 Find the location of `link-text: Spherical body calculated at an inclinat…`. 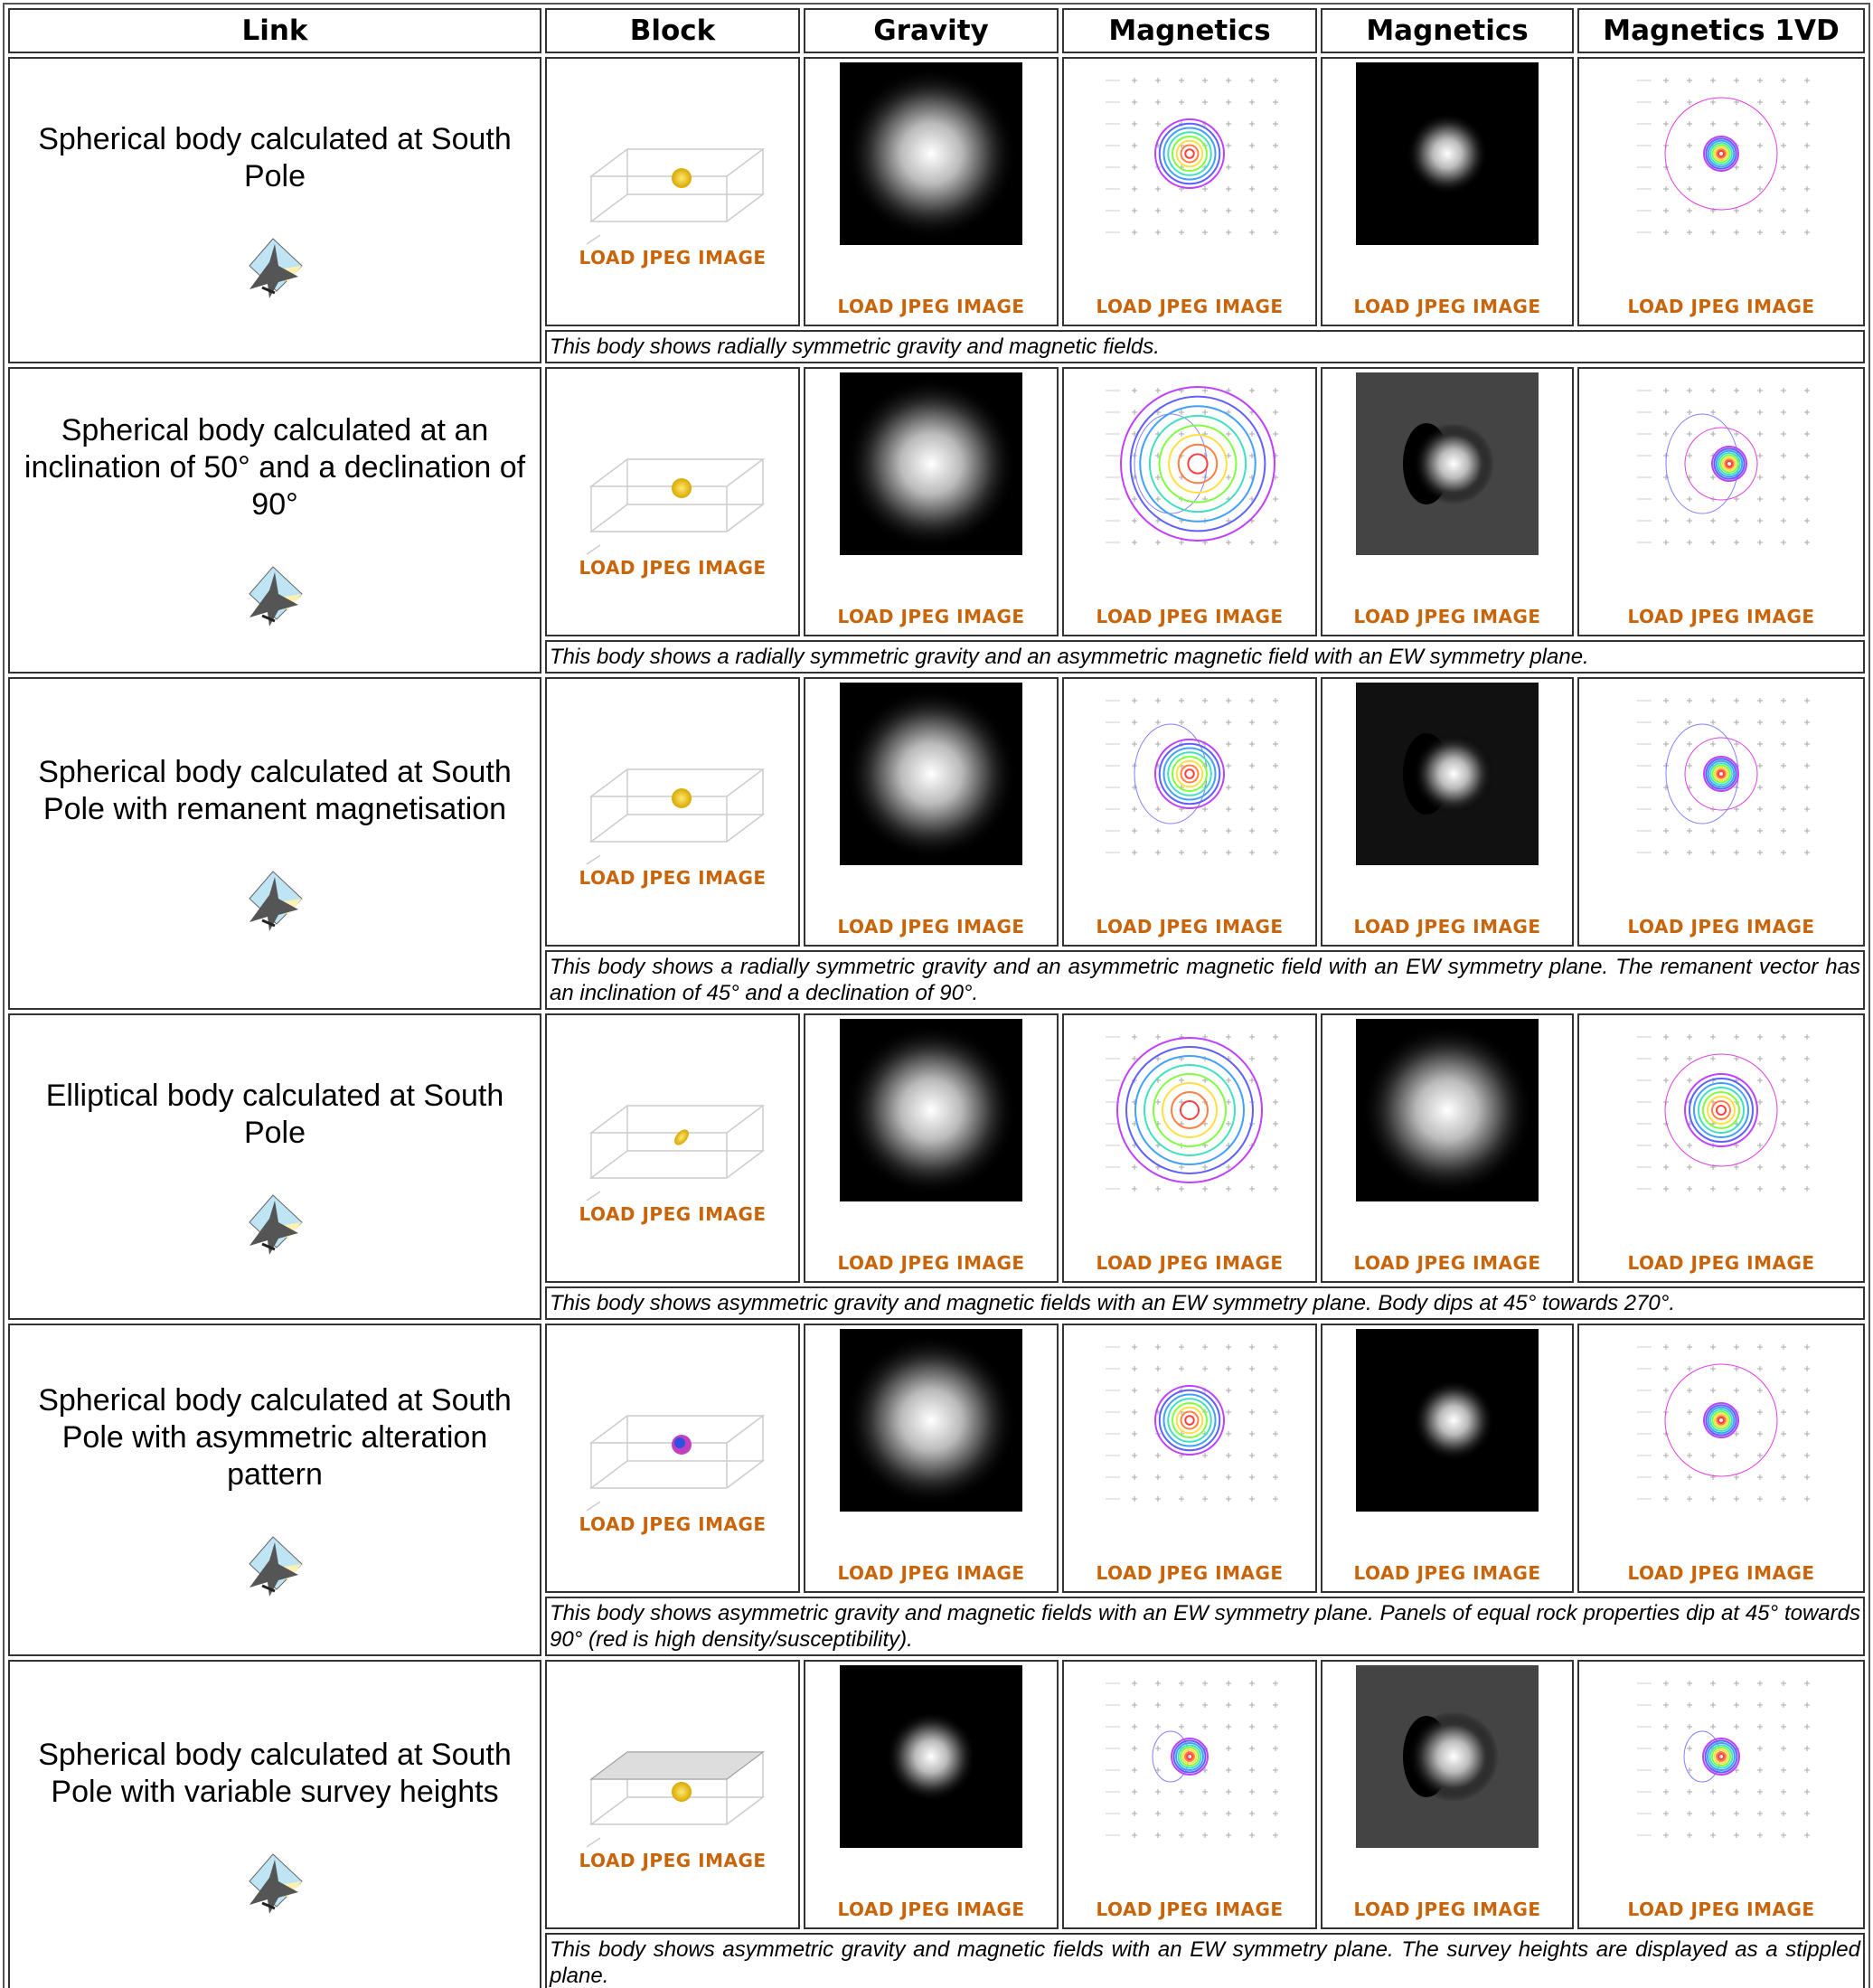

link-text: Spherical body calculated at an inclinat… is located at coordinates (275, 467).